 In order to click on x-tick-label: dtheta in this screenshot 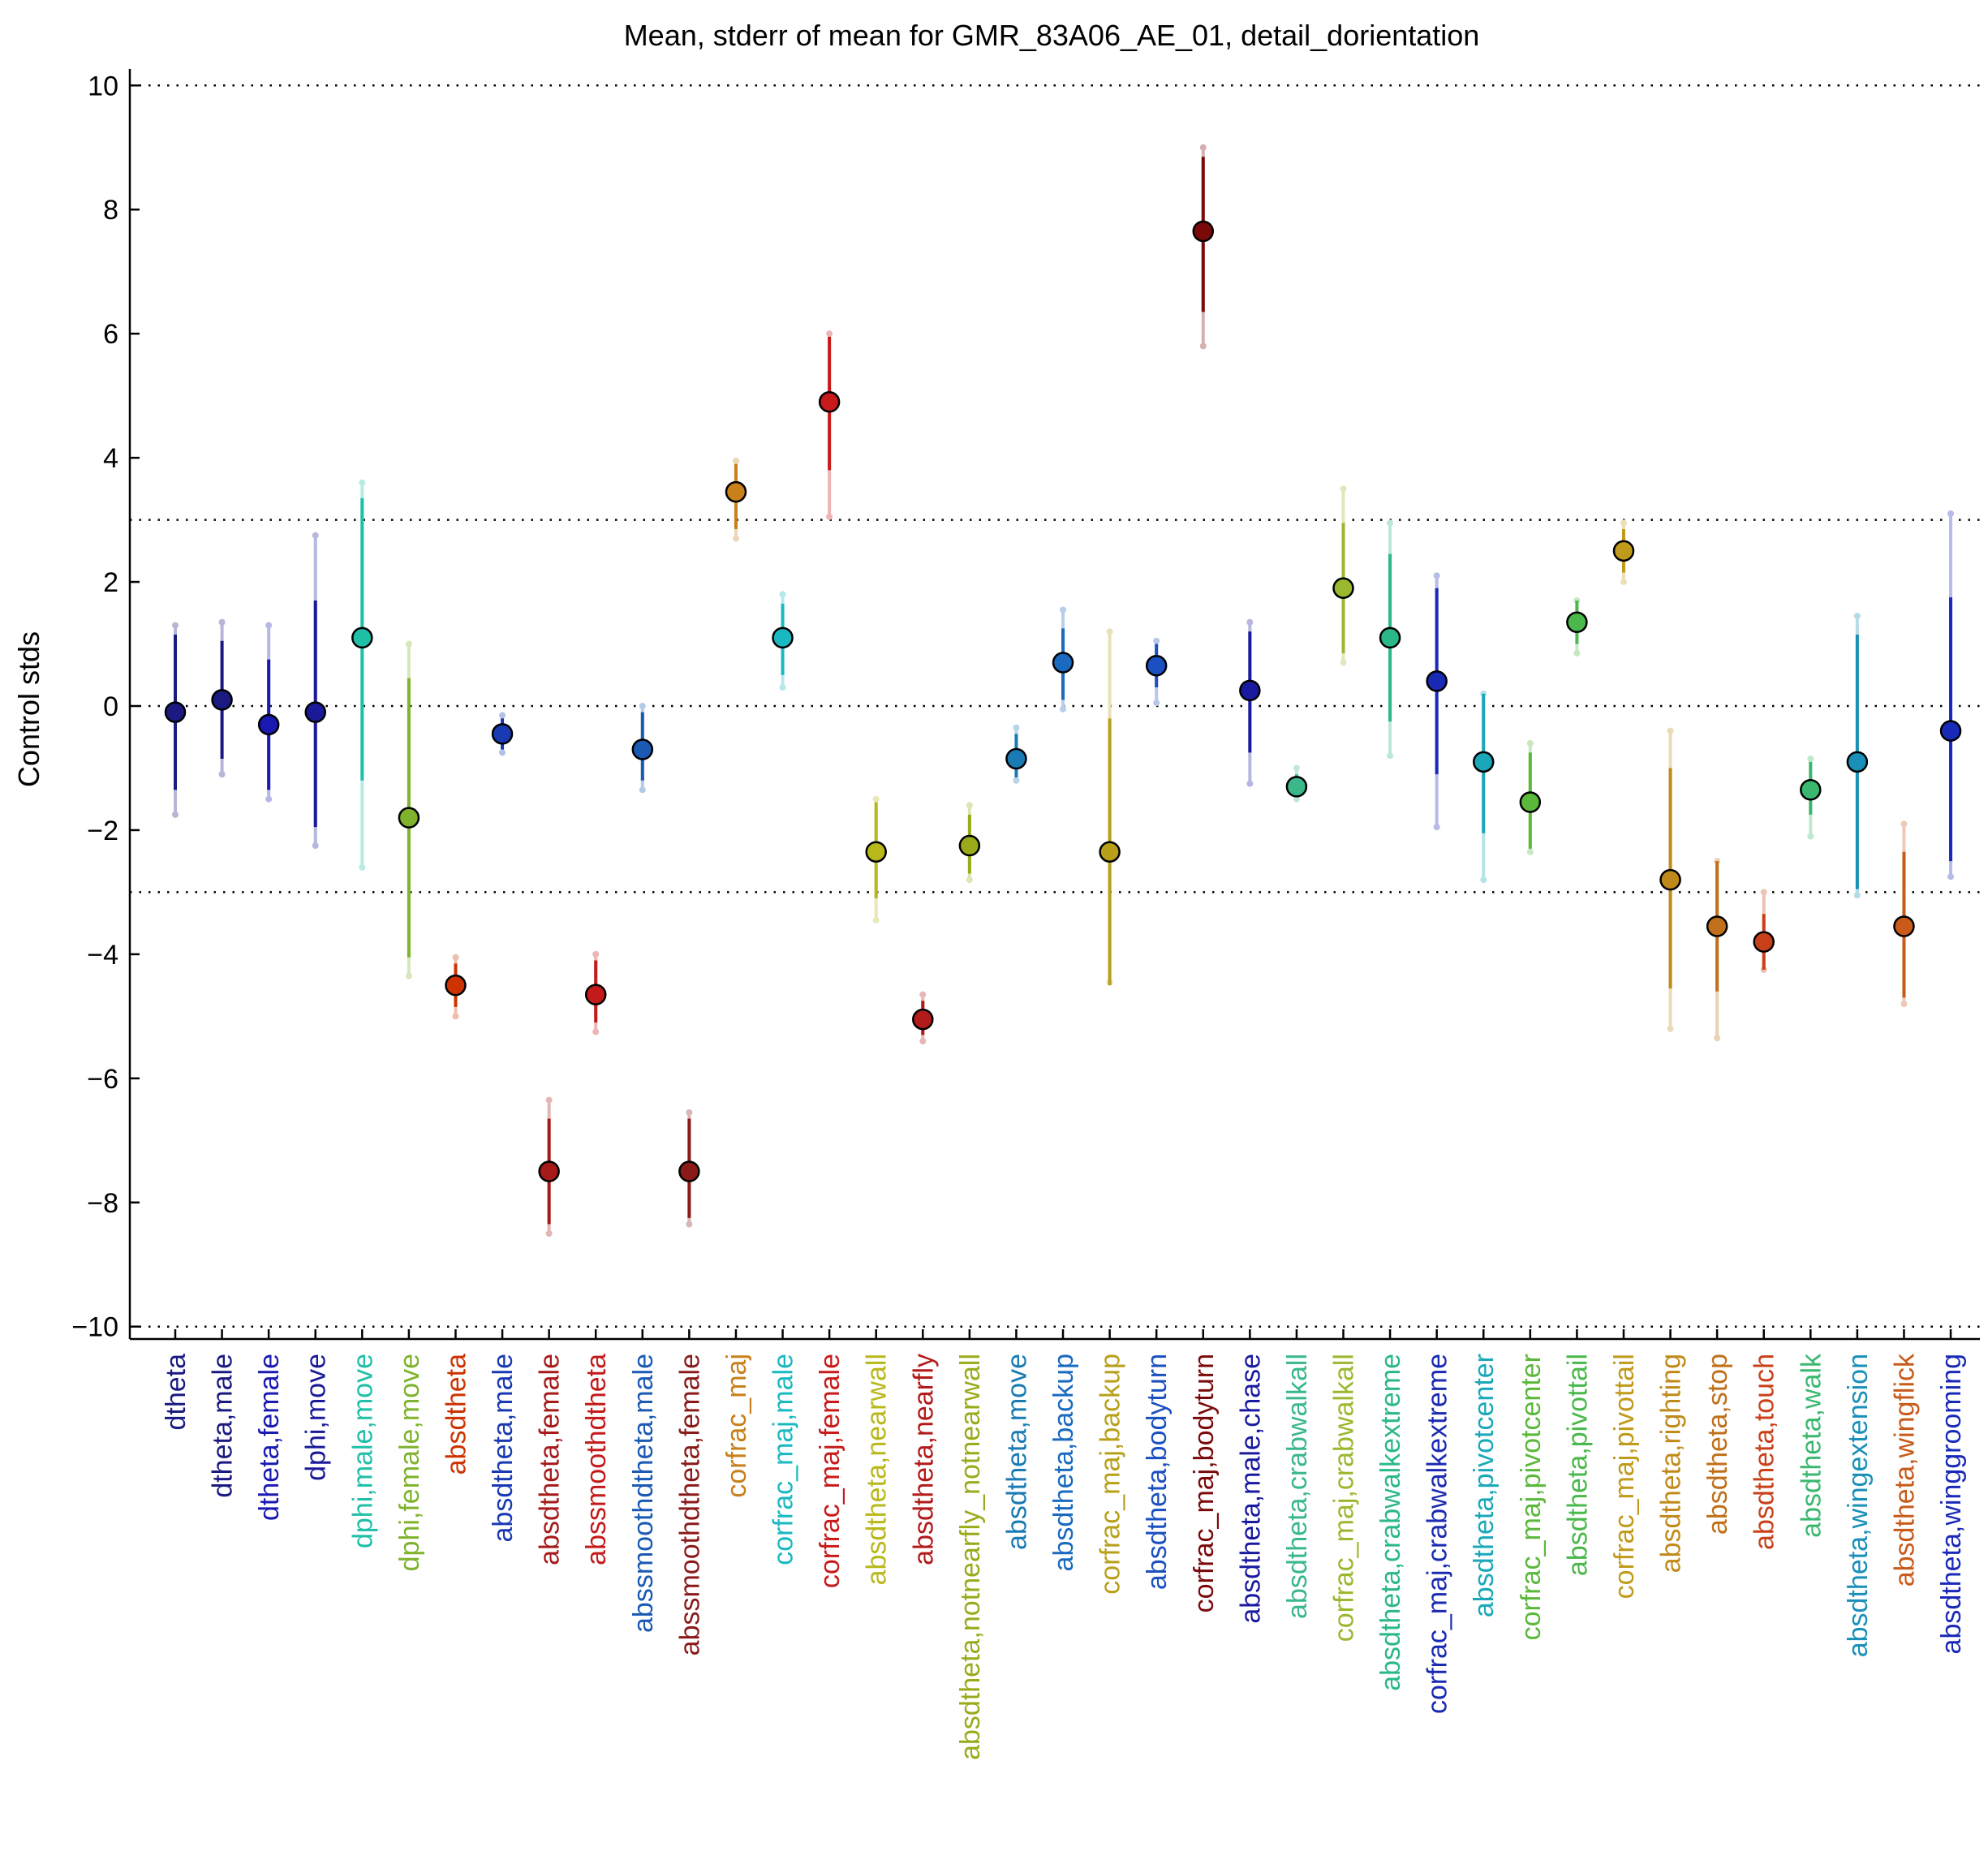, I will do `click(176, 1392)`.